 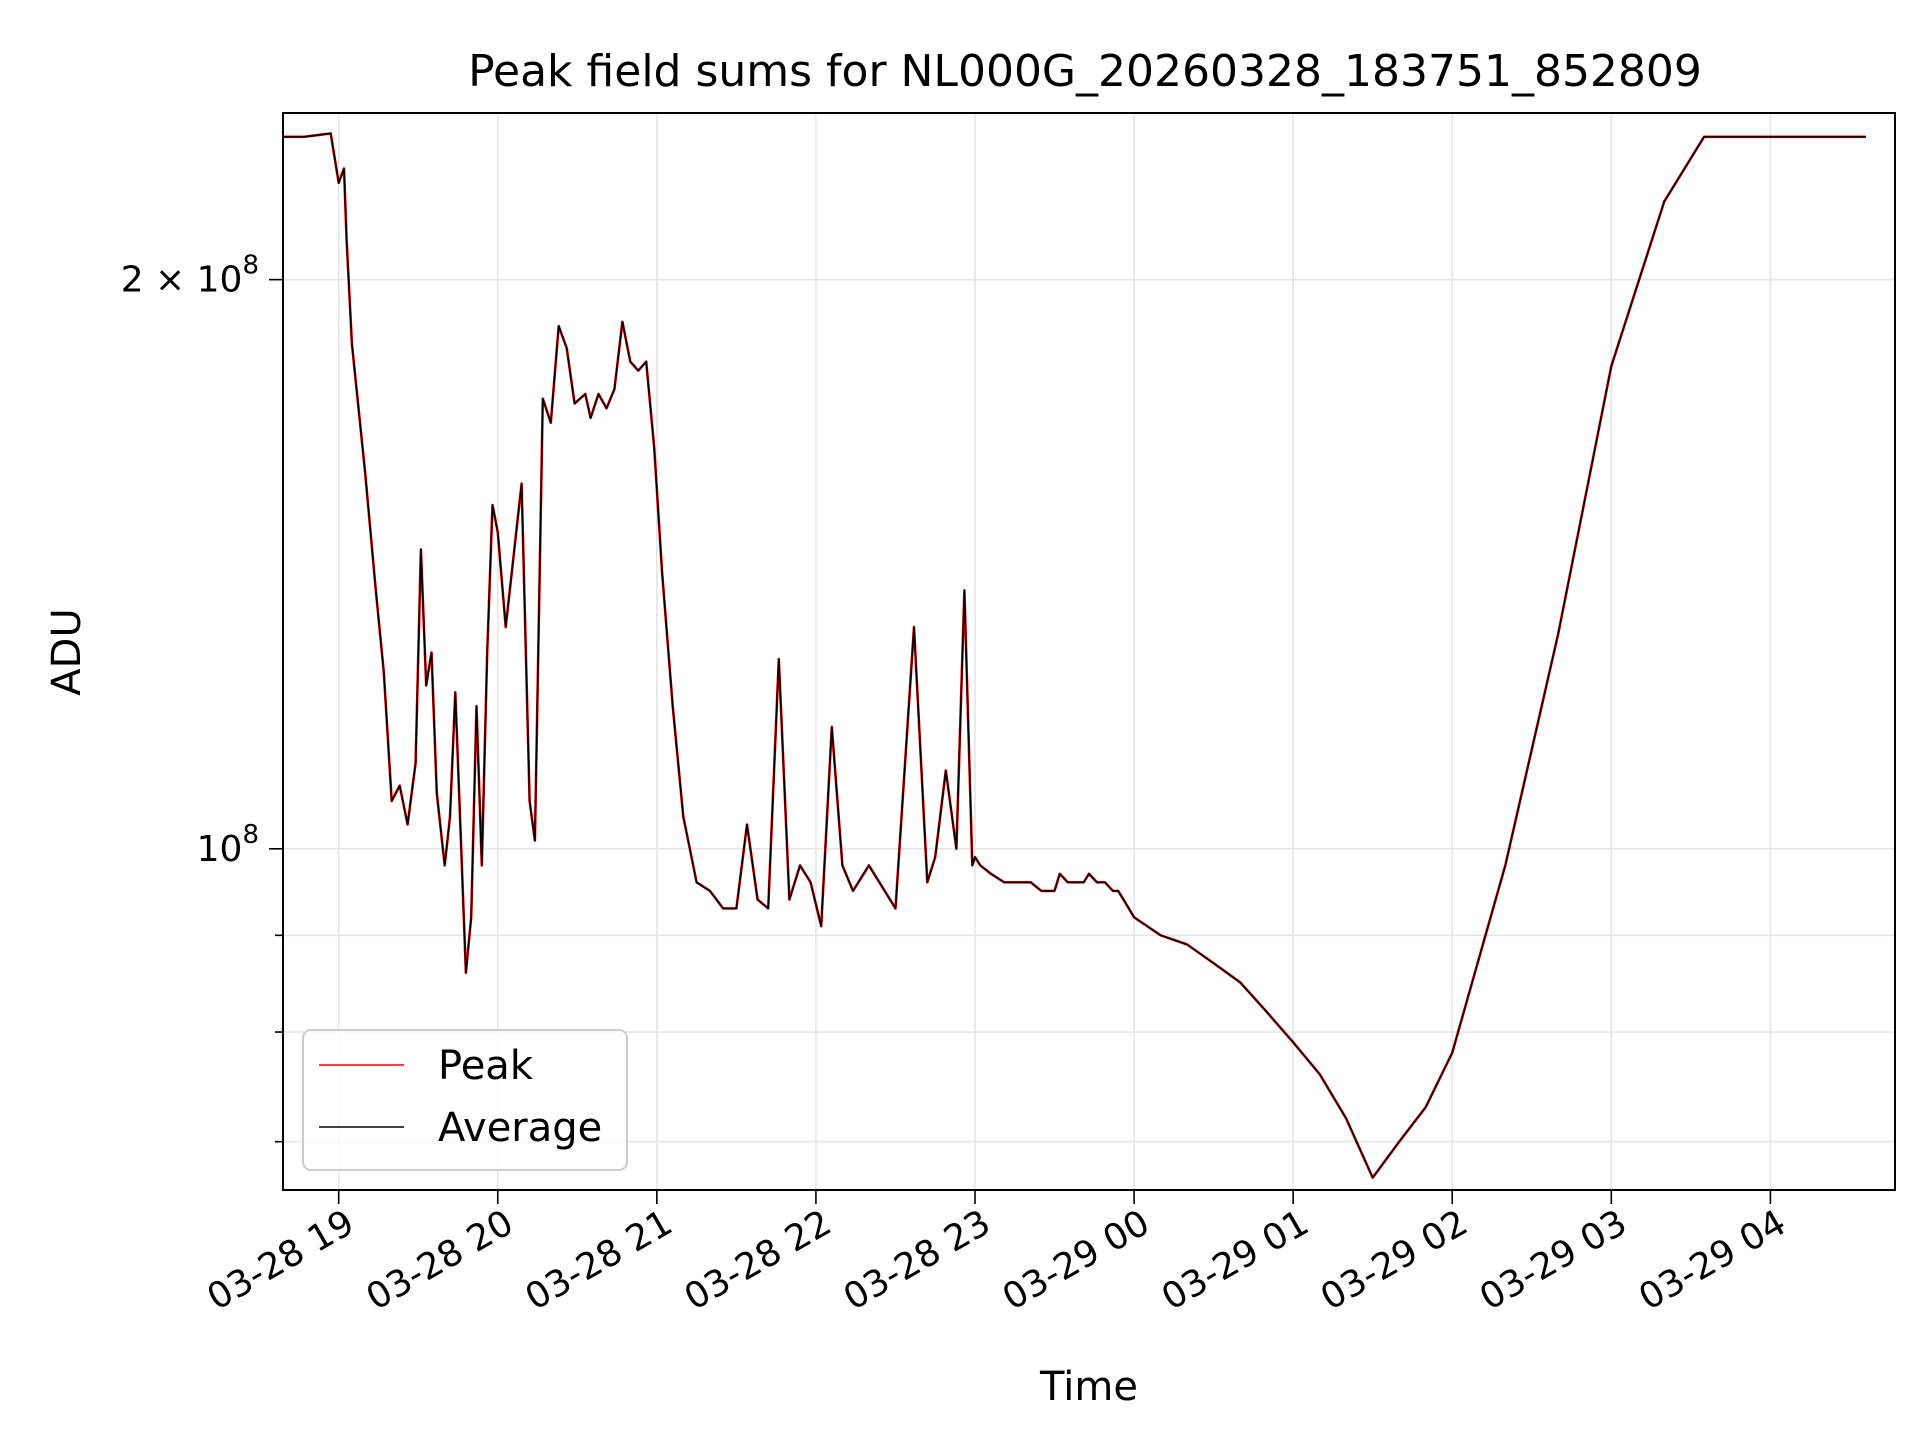 What do you see at coordinates (599, 1260) in the screenshot?
I see `x-tick-label: 03-28 21` at bounding box center [599, 1260].